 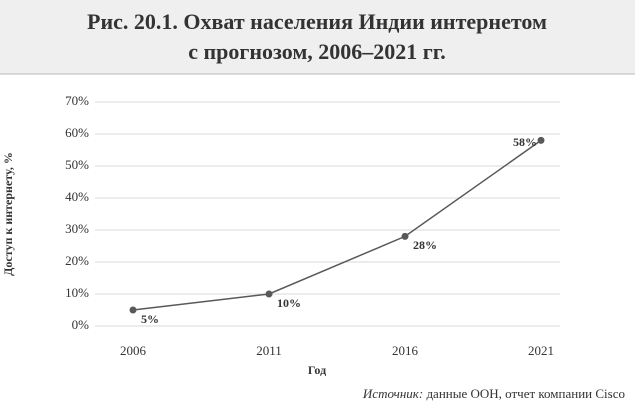 What do you see at coordinates (77, 132) in the screenshot?
I see `y-tick-label: 60%` at bounding box center [77, 132].